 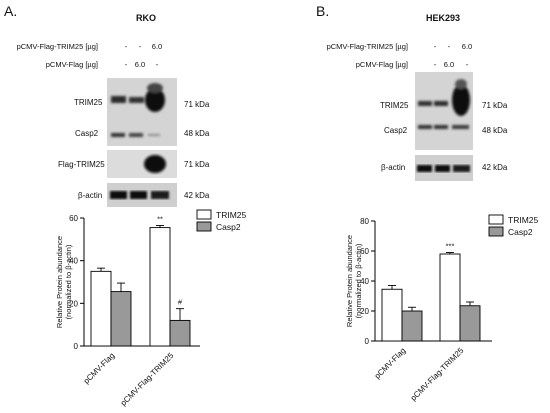 I want to click on western-blot-flag-trim25-a, so click(x=142, y=164).